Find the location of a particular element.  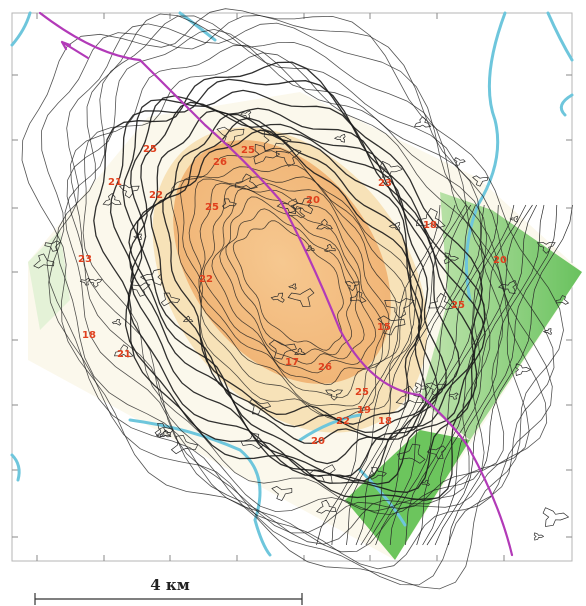

river-northeast is located at coordinates (485, 156).